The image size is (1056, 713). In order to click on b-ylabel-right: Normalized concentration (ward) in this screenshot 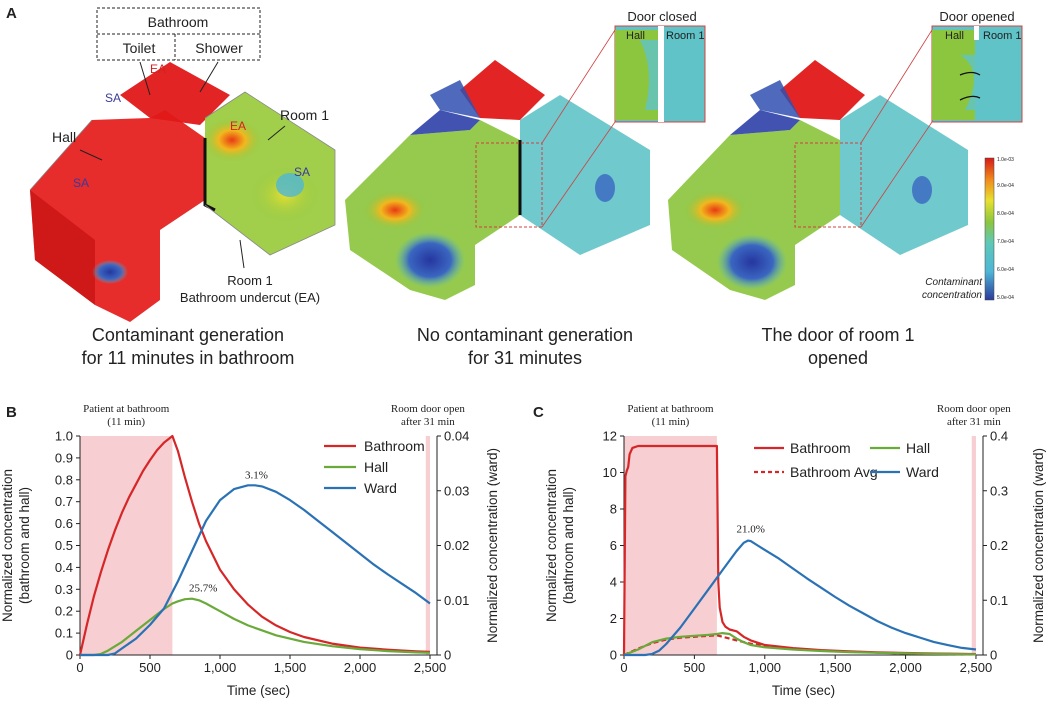, I will do `click(492, 545)`.